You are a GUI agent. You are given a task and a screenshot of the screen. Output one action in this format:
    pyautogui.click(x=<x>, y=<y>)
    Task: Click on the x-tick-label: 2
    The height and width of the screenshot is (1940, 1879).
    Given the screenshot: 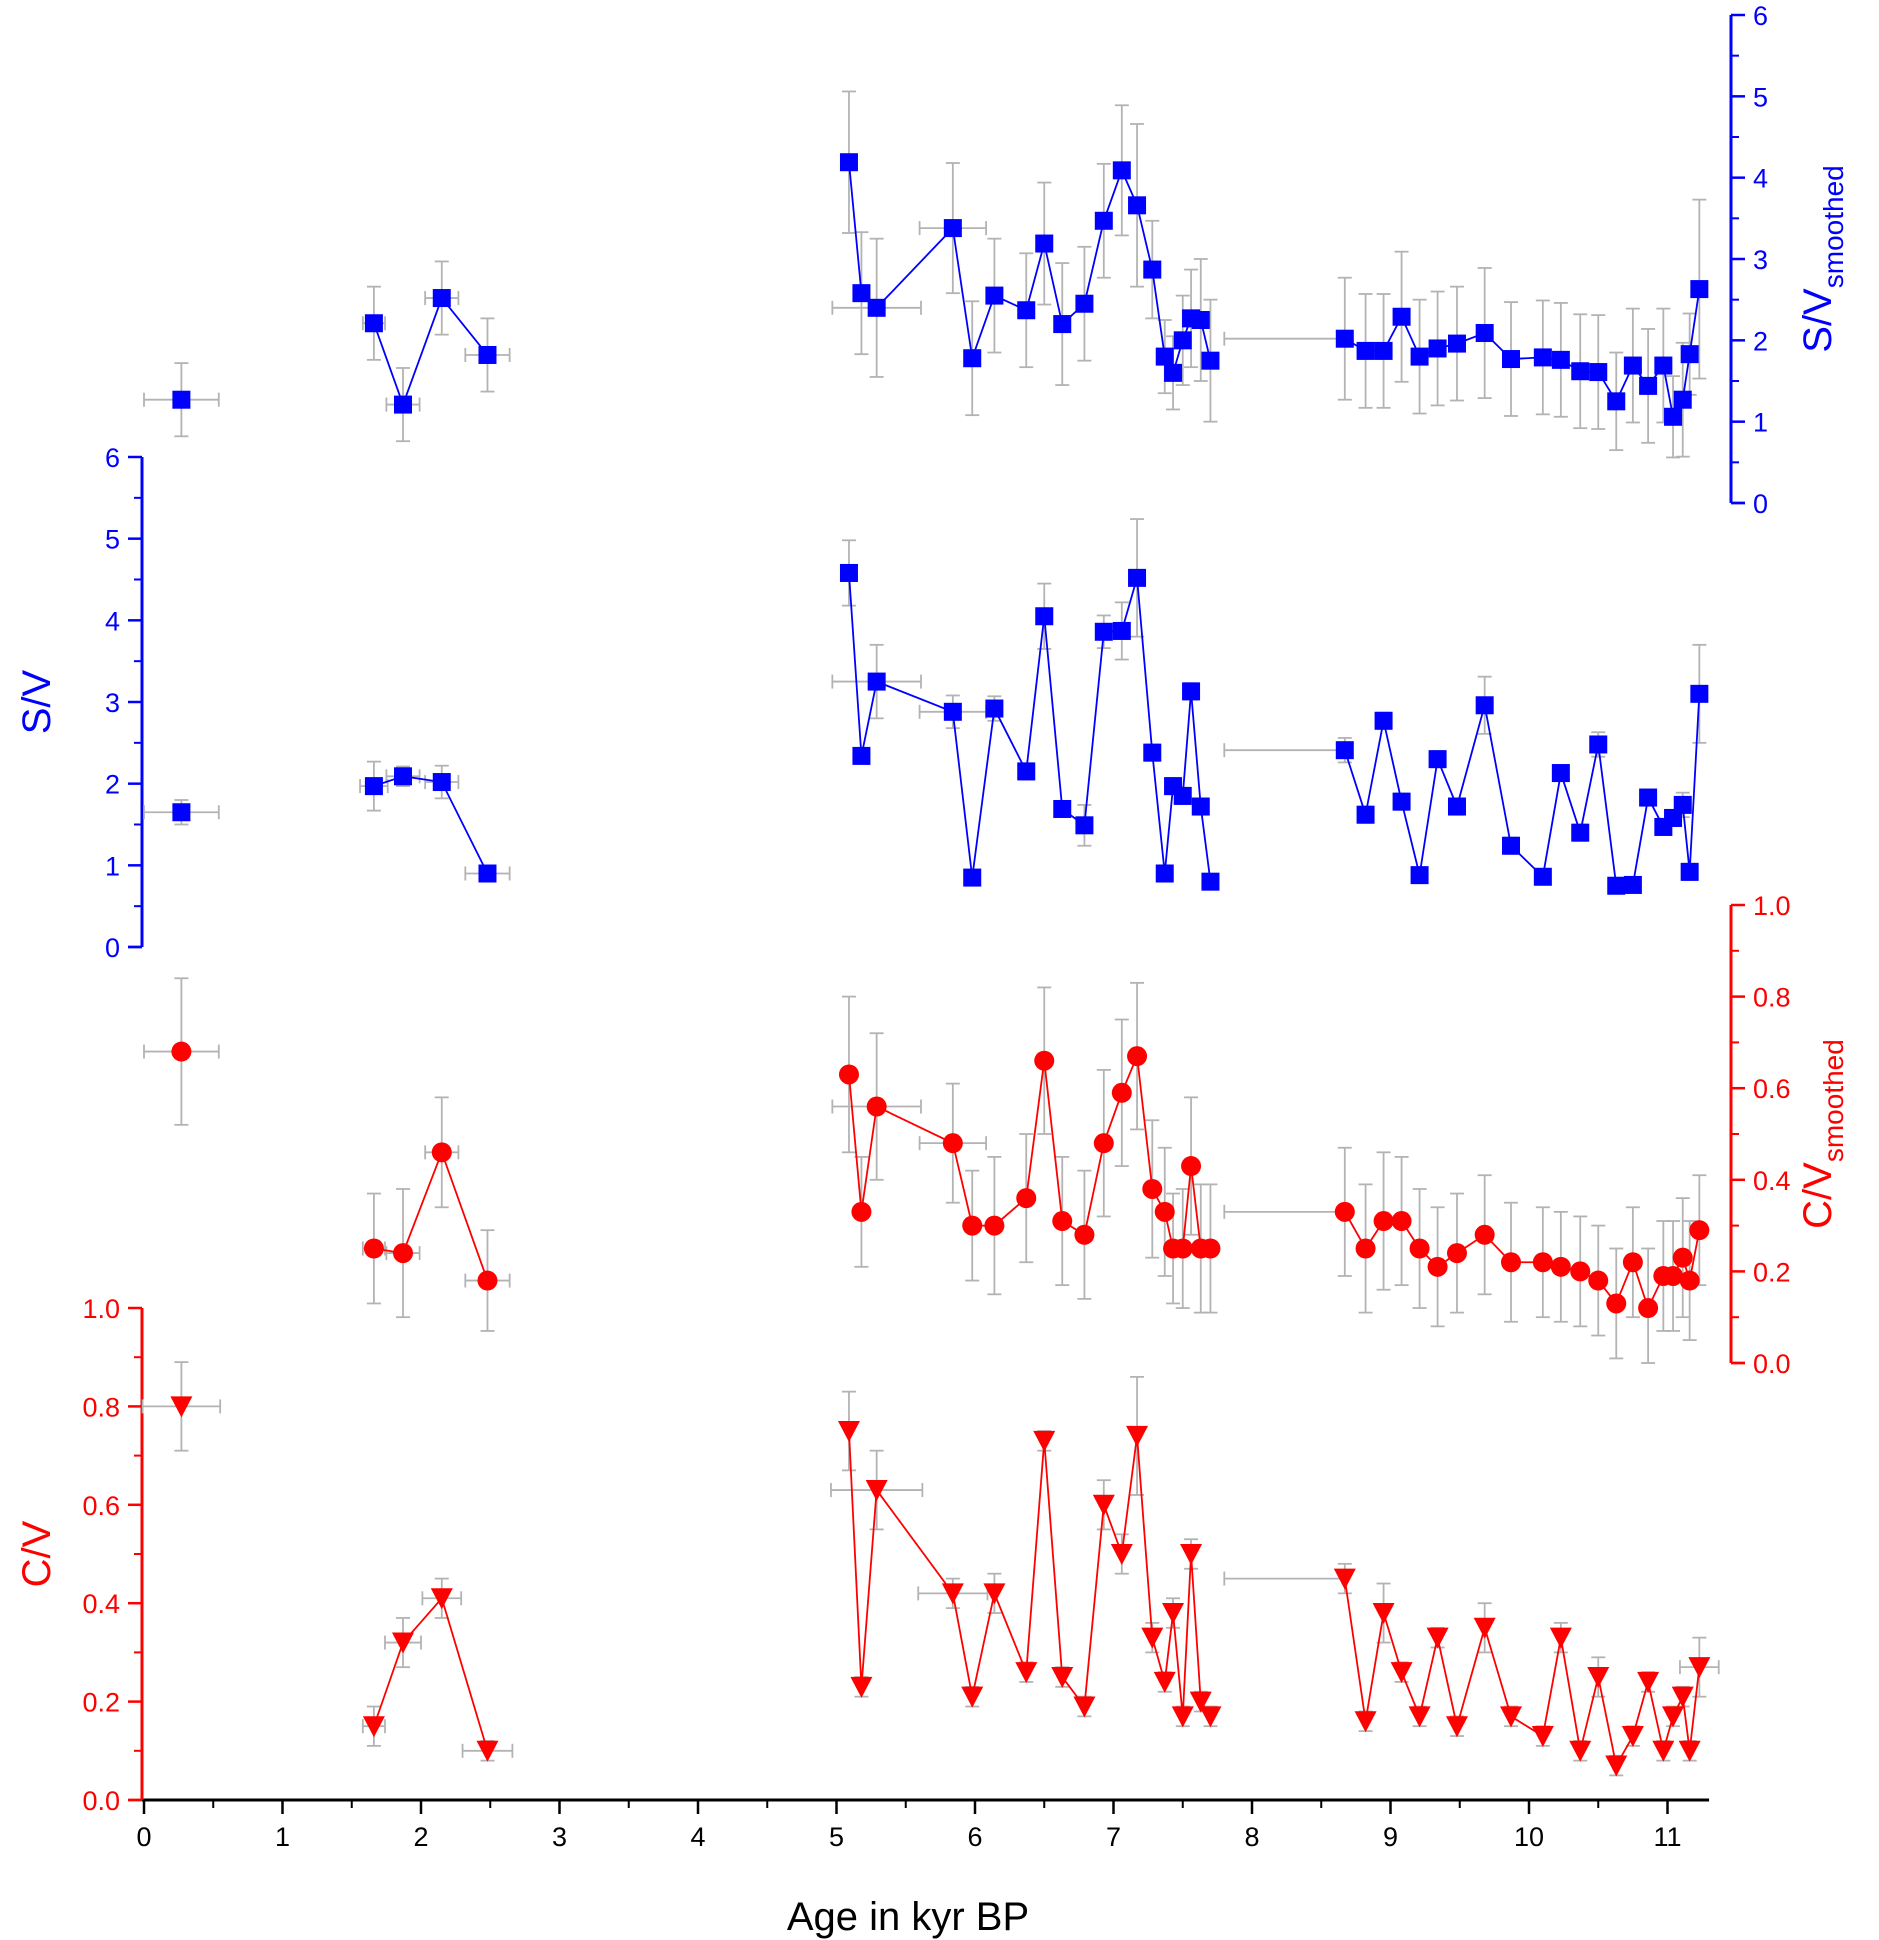 What is the action you would take?
    pyautogui.click(x=420, y=1837)
    